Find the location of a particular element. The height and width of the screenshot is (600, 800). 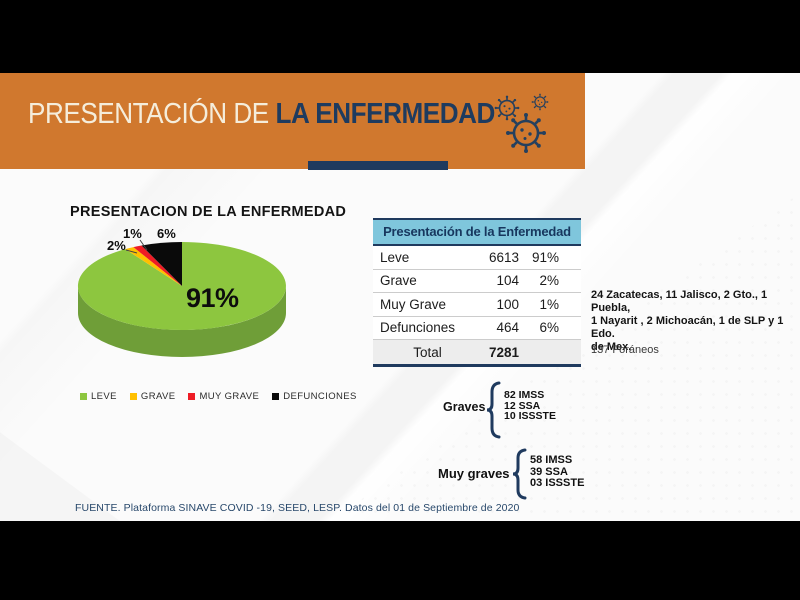

pie-chart-title: PRESENTACION DE LA ENFERMEDAD is located at coordinates (208, 212).